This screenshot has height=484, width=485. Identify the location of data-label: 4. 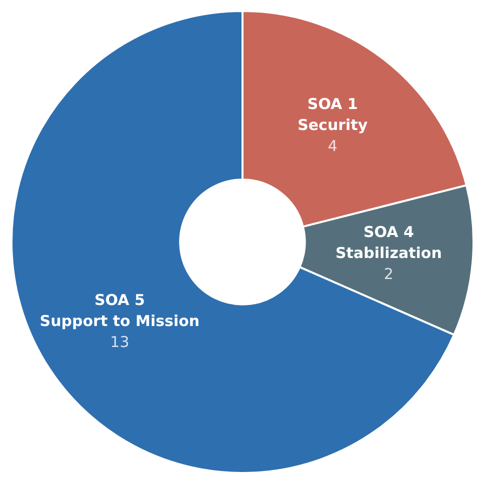
(333, 146).